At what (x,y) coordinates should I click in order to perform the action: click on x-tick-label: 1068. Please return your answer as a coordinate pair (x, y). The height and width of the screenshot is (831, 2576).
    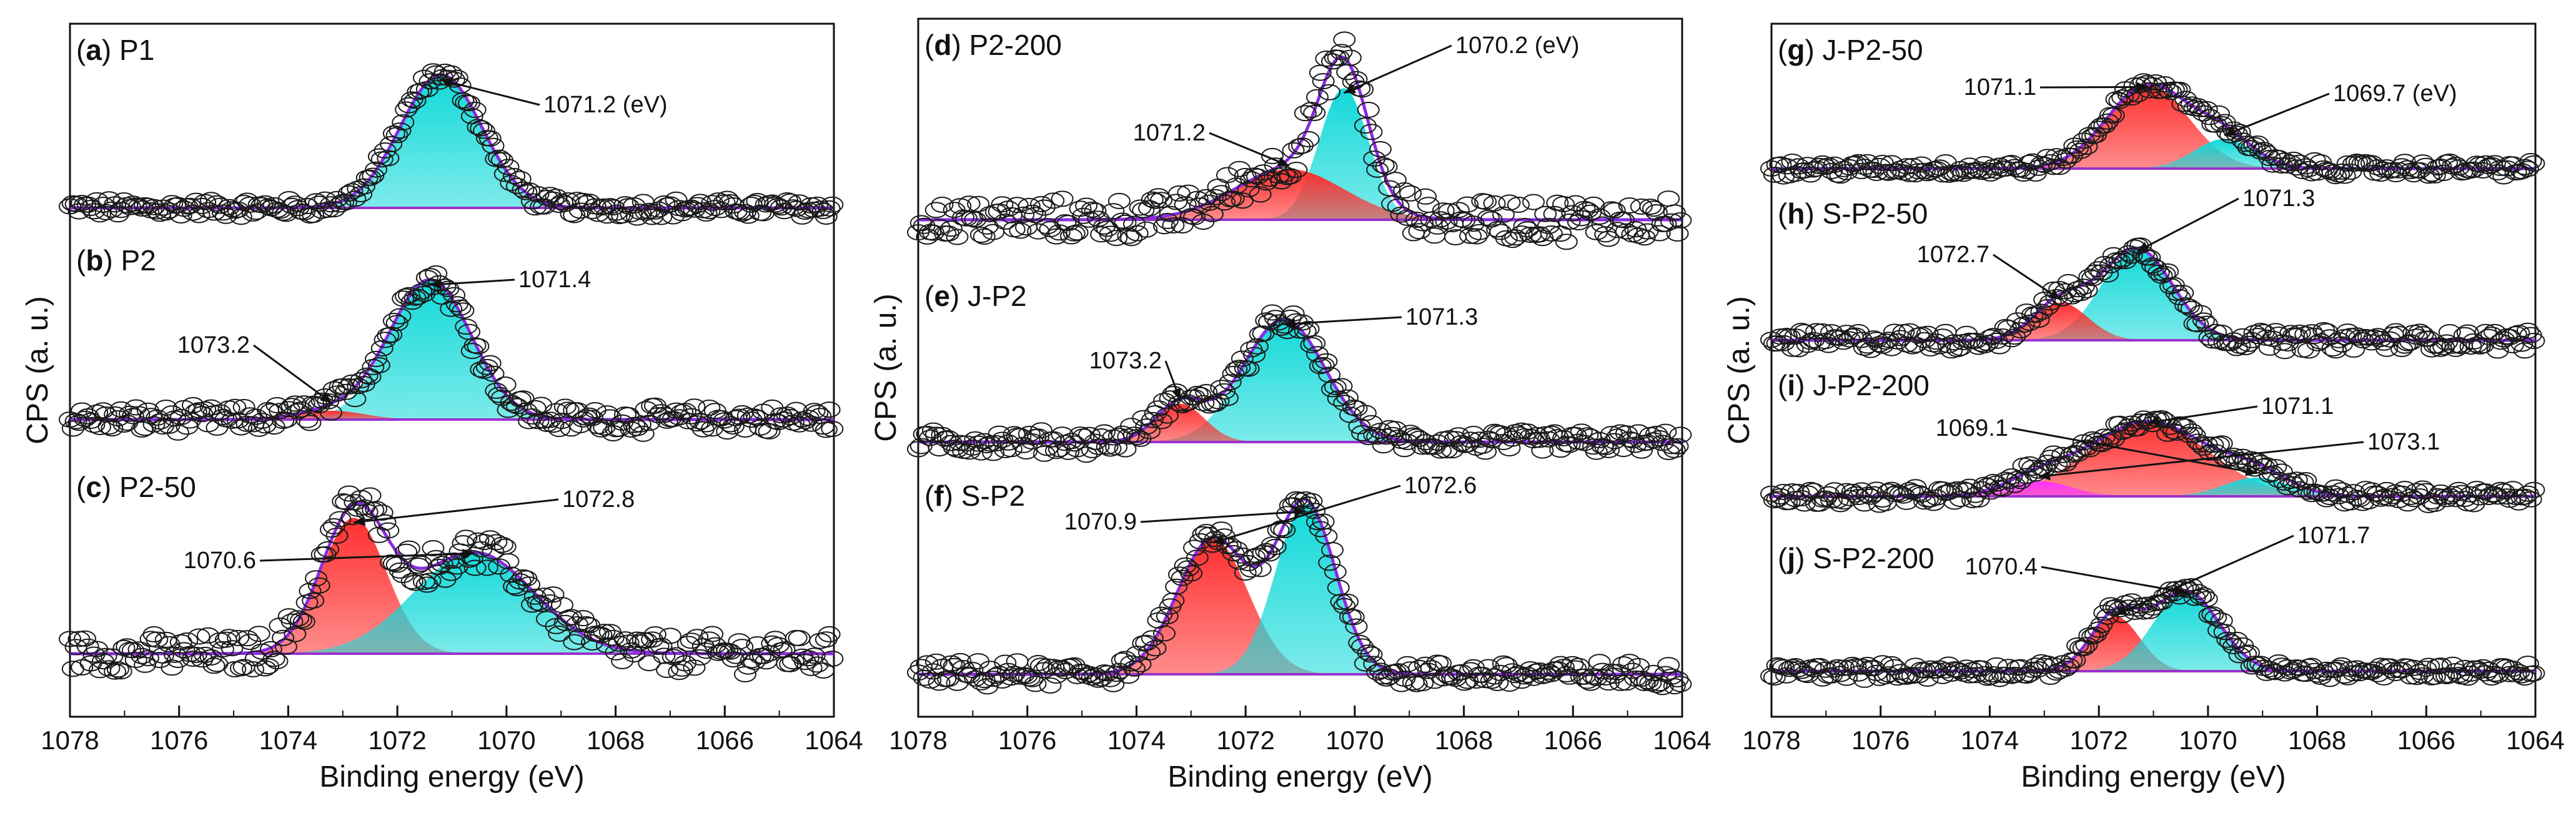
    Looking at the image, I should click on (2317, 740).